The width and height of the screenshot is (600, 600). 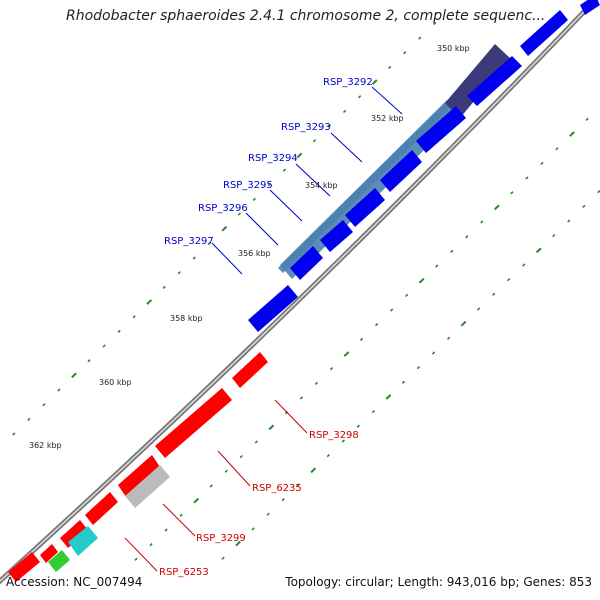 I want to click on kbp-label: 356 kbp, so click(x=254, y=253).